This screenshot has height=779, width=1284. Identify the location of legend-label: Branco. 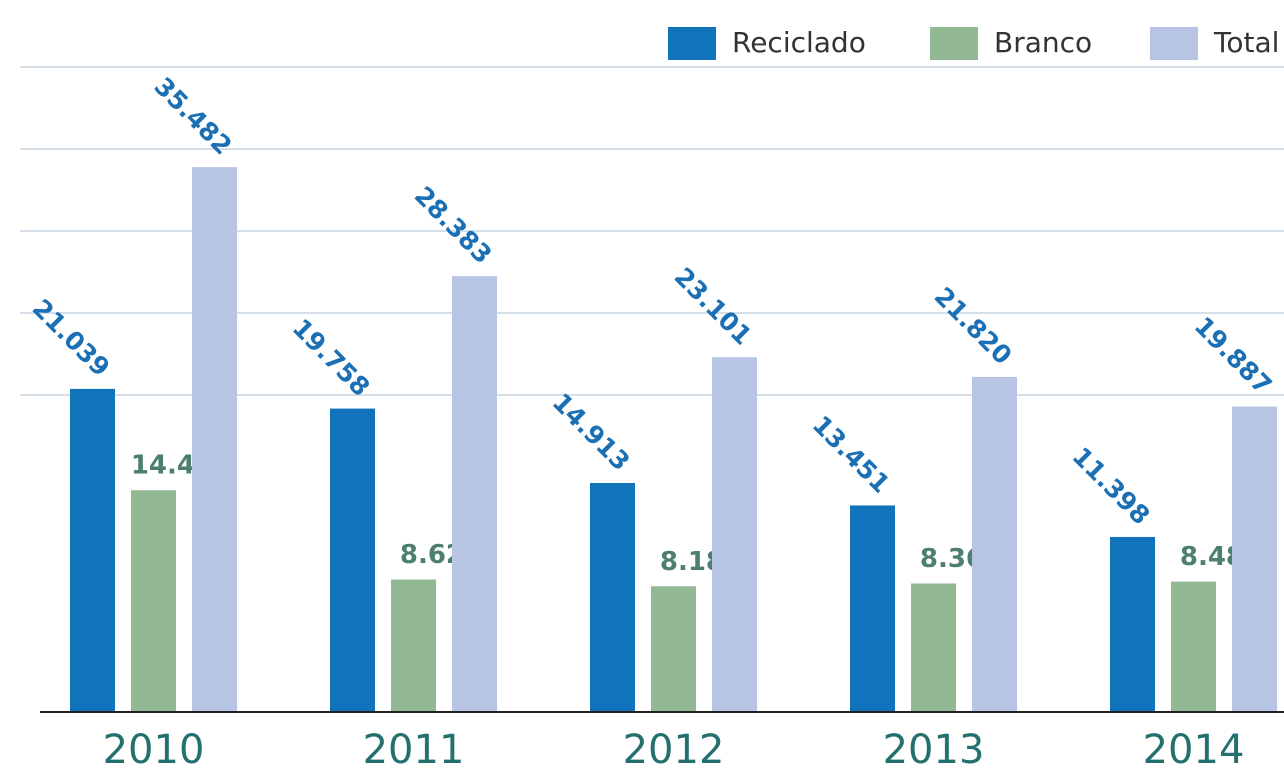
(1043, 42).